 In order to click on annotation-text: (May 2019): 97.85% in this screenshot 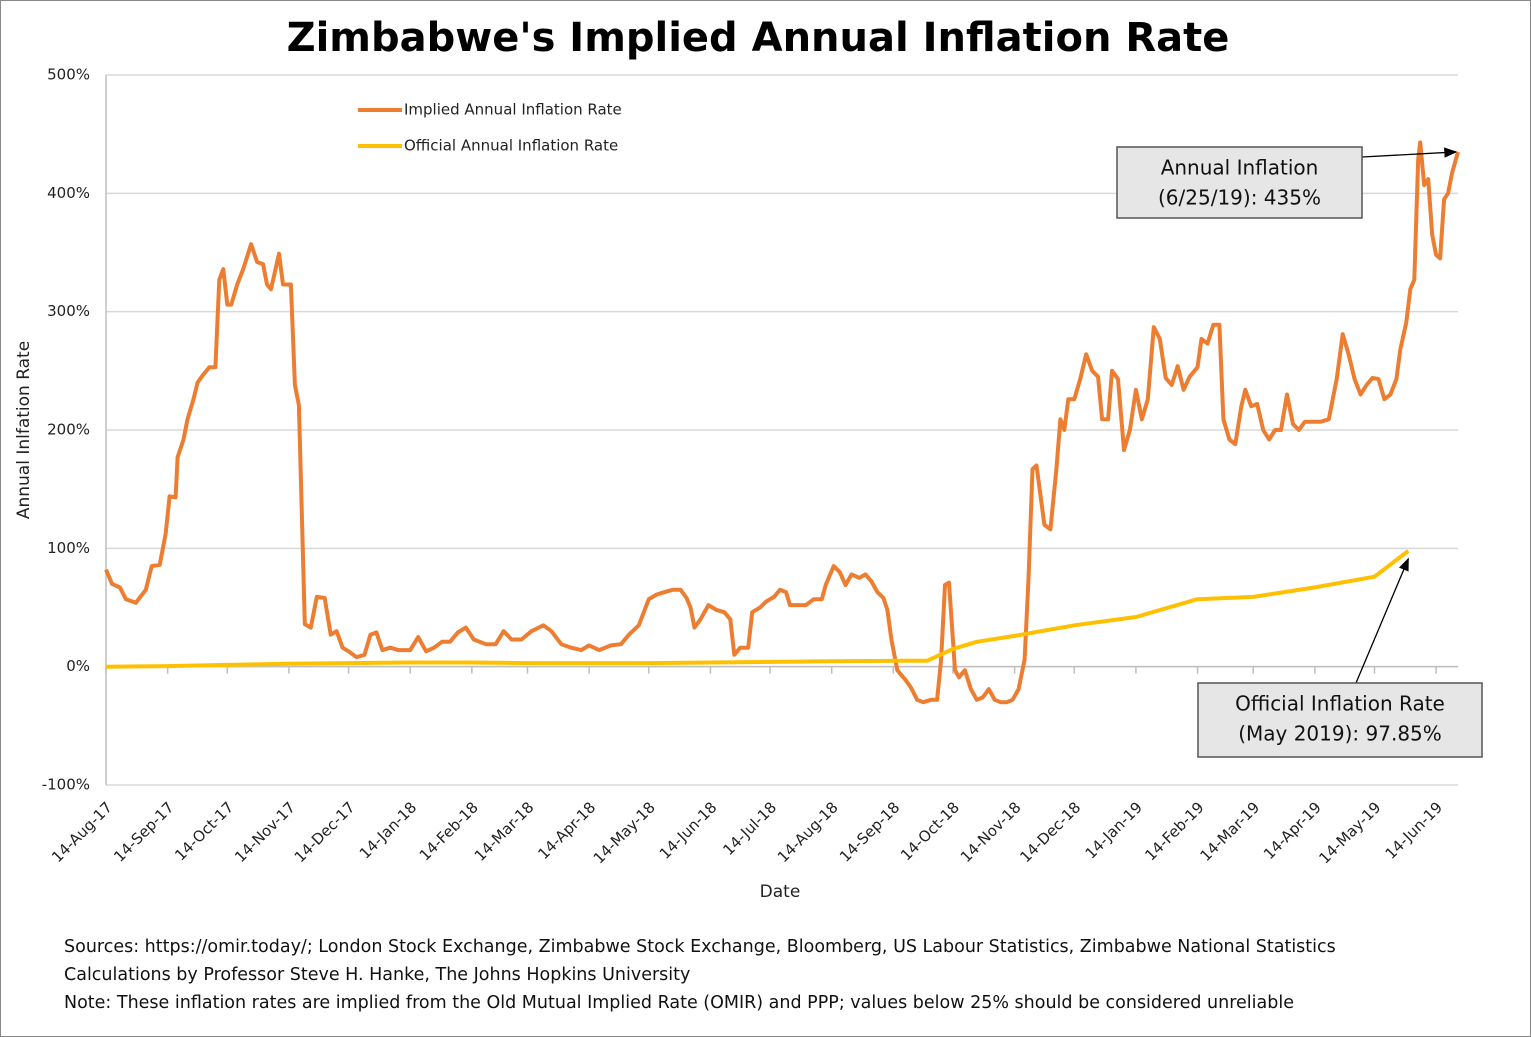, I will do `click(1340, 734)`.